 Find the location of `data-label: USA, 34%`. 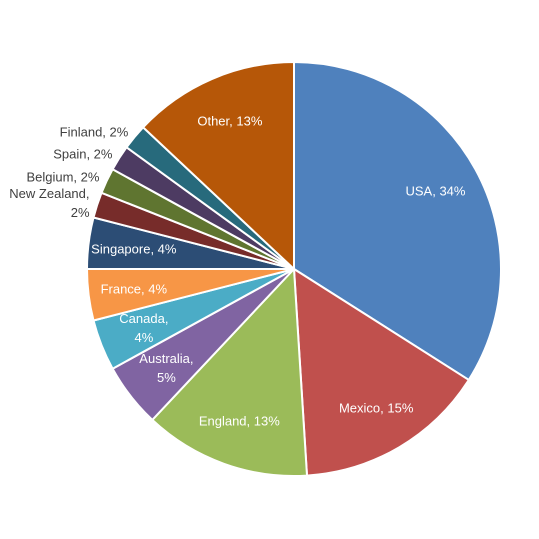

data-label: USA, 34% is located at coordinates (435, 191).